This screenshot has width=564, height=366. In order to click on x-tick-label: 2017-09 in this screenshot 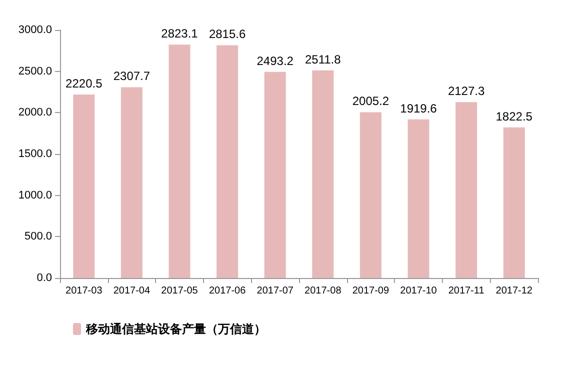, I will do `click(371, 291)`.